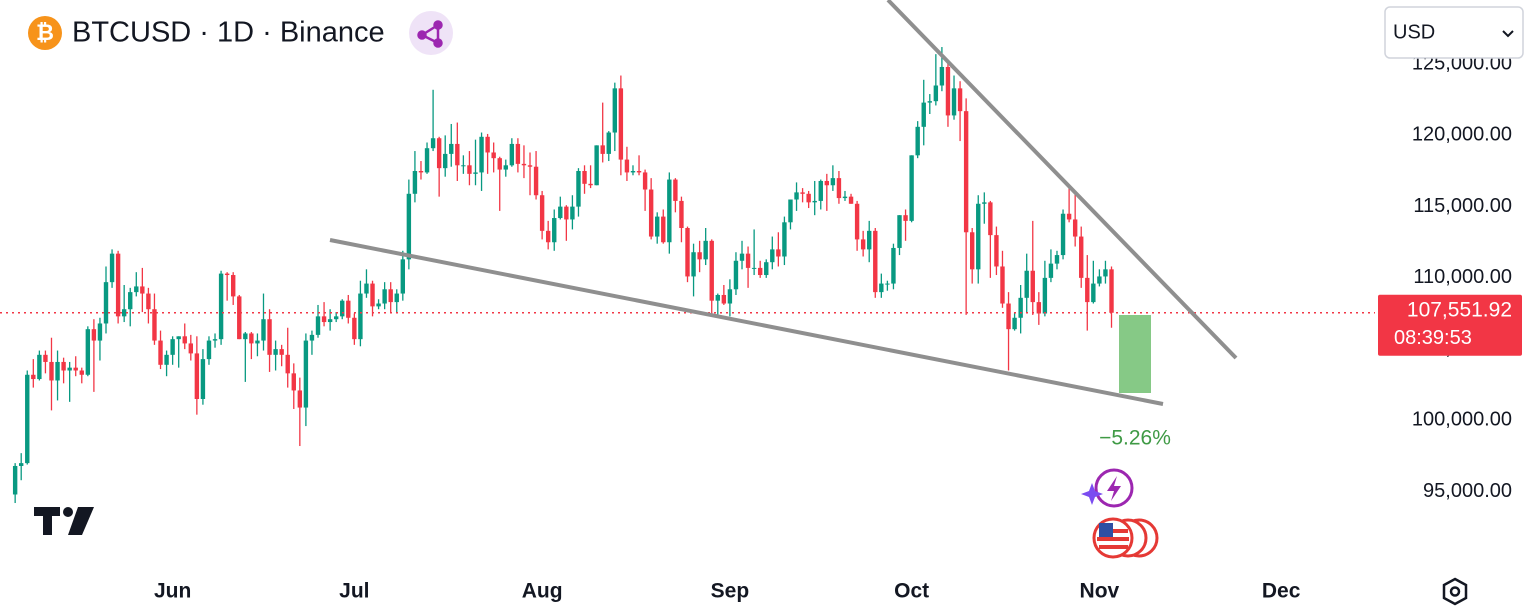 This screenshot has width=1531, height=612. What do you see at coordinates (45, 32) in the screenshot?
I see `bitcoin-symbol: ₿` at bounding box center [45, 32].